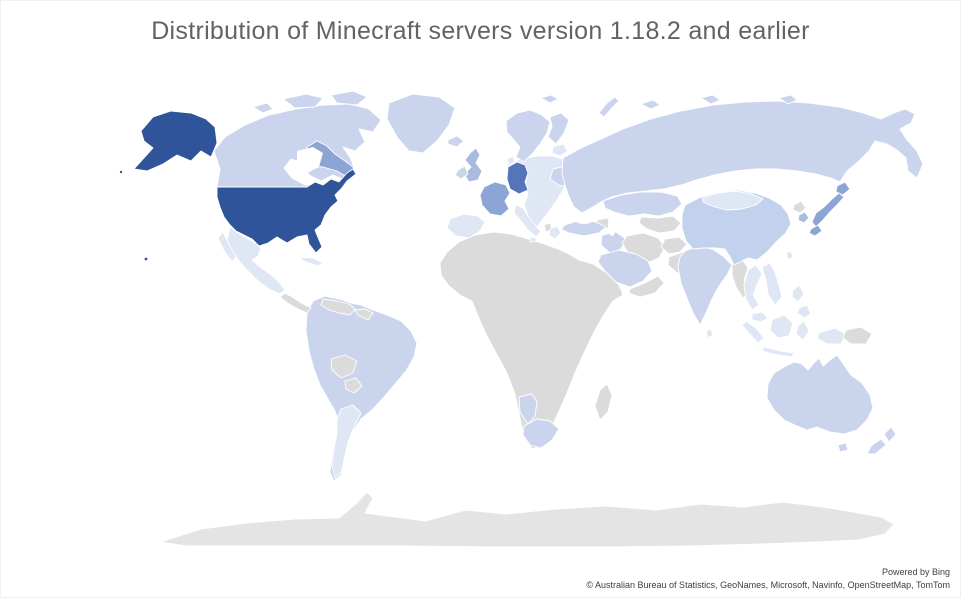 Image resolution: width=961 pixels, height=598 pixels. I want to click on region-iraq-syria, so click(613, 242).